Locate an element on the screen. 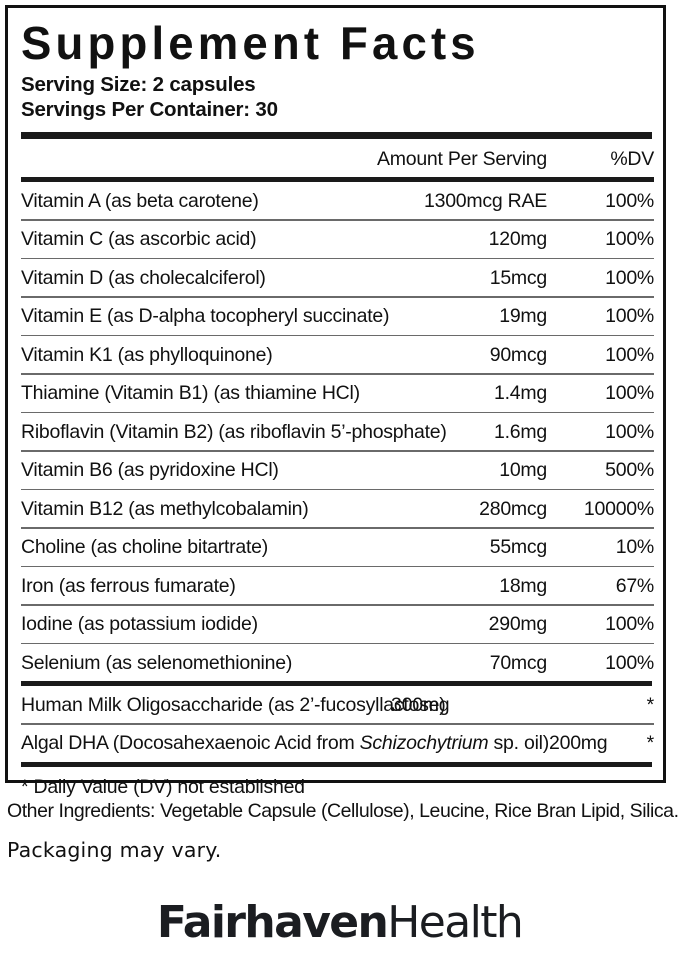  table-row: Selenium (as selenomethionine) 70mcg 100% is located at coordinates (337, 662).